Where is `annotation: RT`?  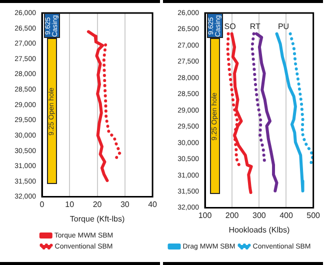
annotation: RT is located at coordinates (255, 26).